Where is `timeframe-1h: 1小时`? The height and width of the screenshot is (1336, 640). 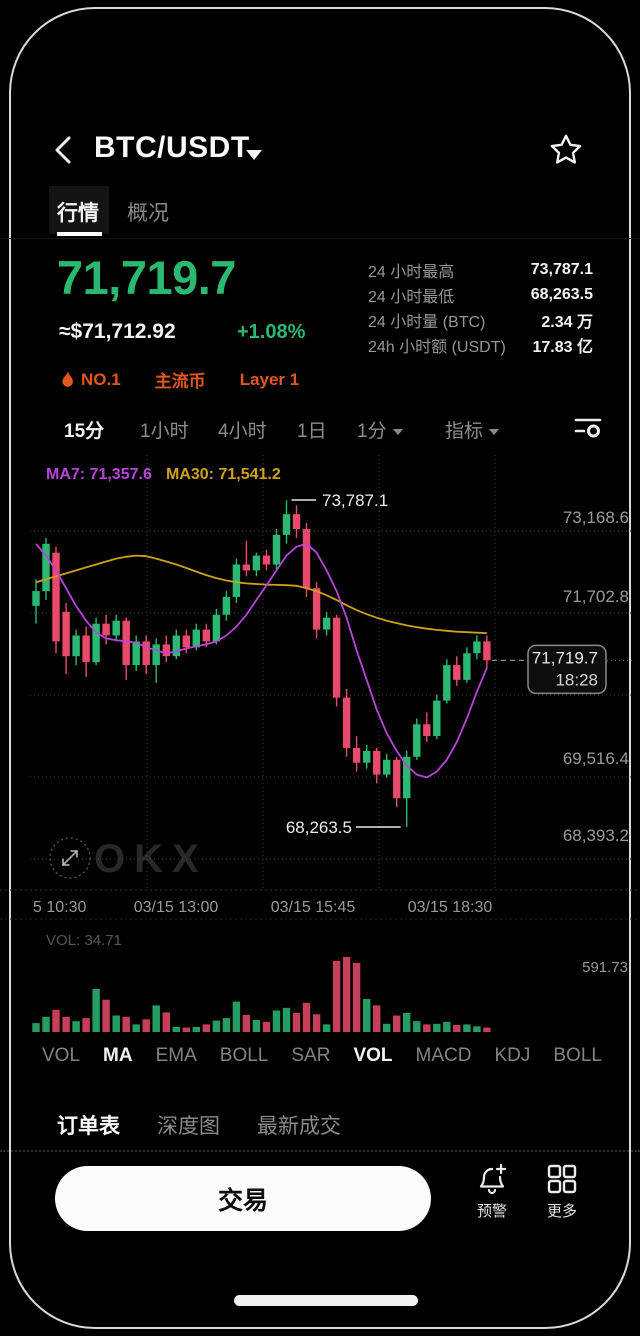
timeframe-1h: 1小时 is located at coordinates (164, 431).